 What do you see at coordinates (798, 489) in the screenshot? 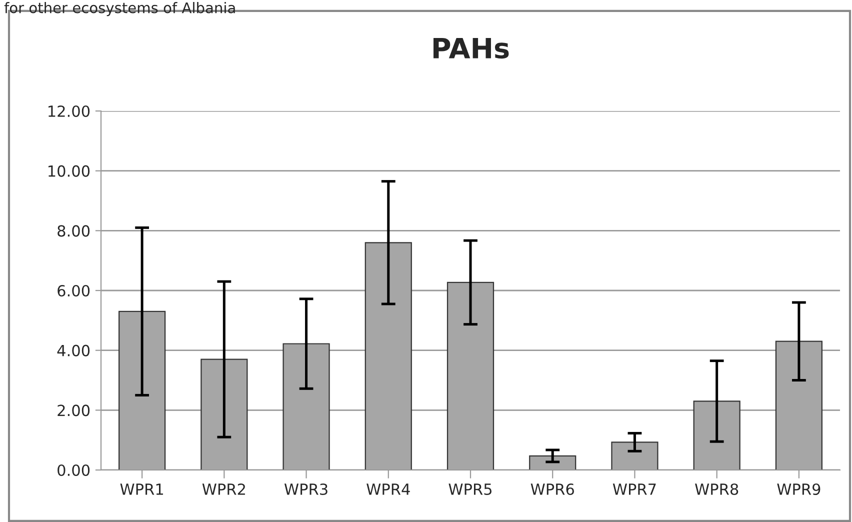
I see `x-tick-label: WPR9` at bounding box center [798, 489].